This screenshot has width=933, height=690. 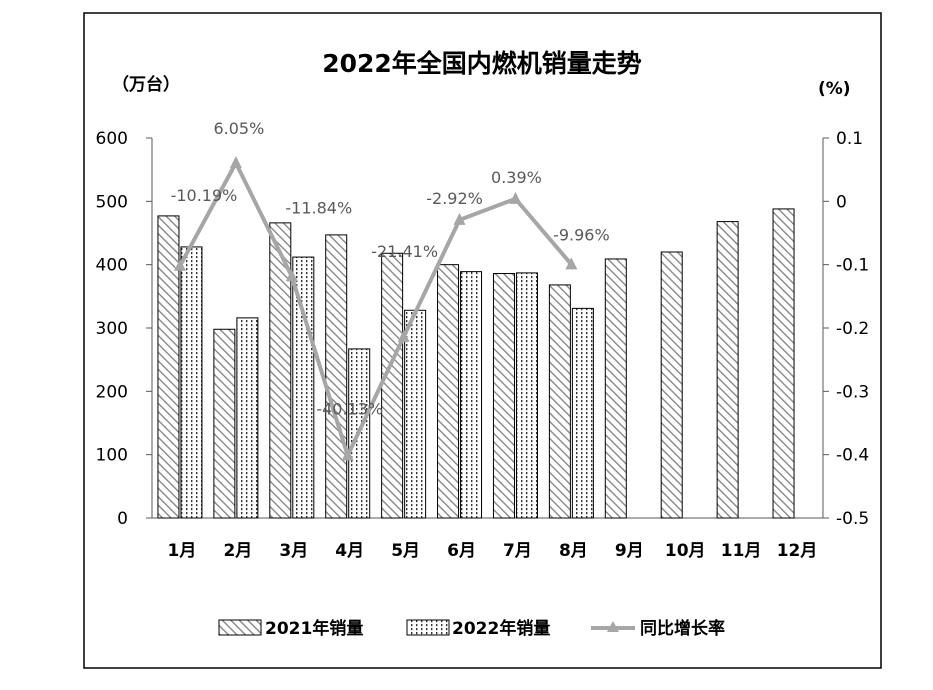 I want to click on legend-label-growth: 同比增长率, so click(x=682, y=628).